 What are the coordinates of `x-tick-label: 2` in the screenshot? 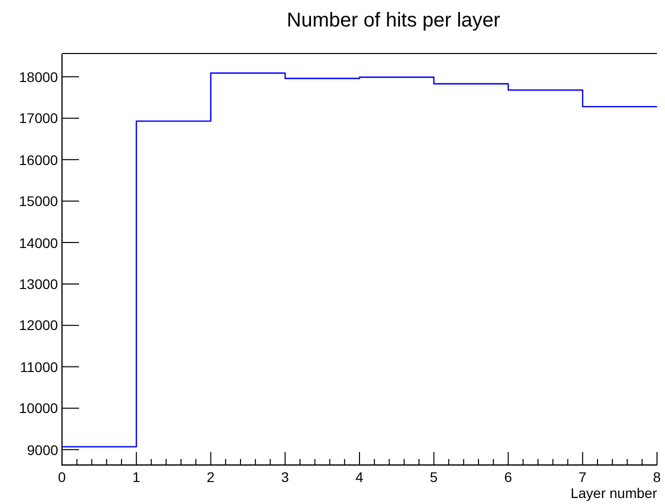 It's located at (210, 477).